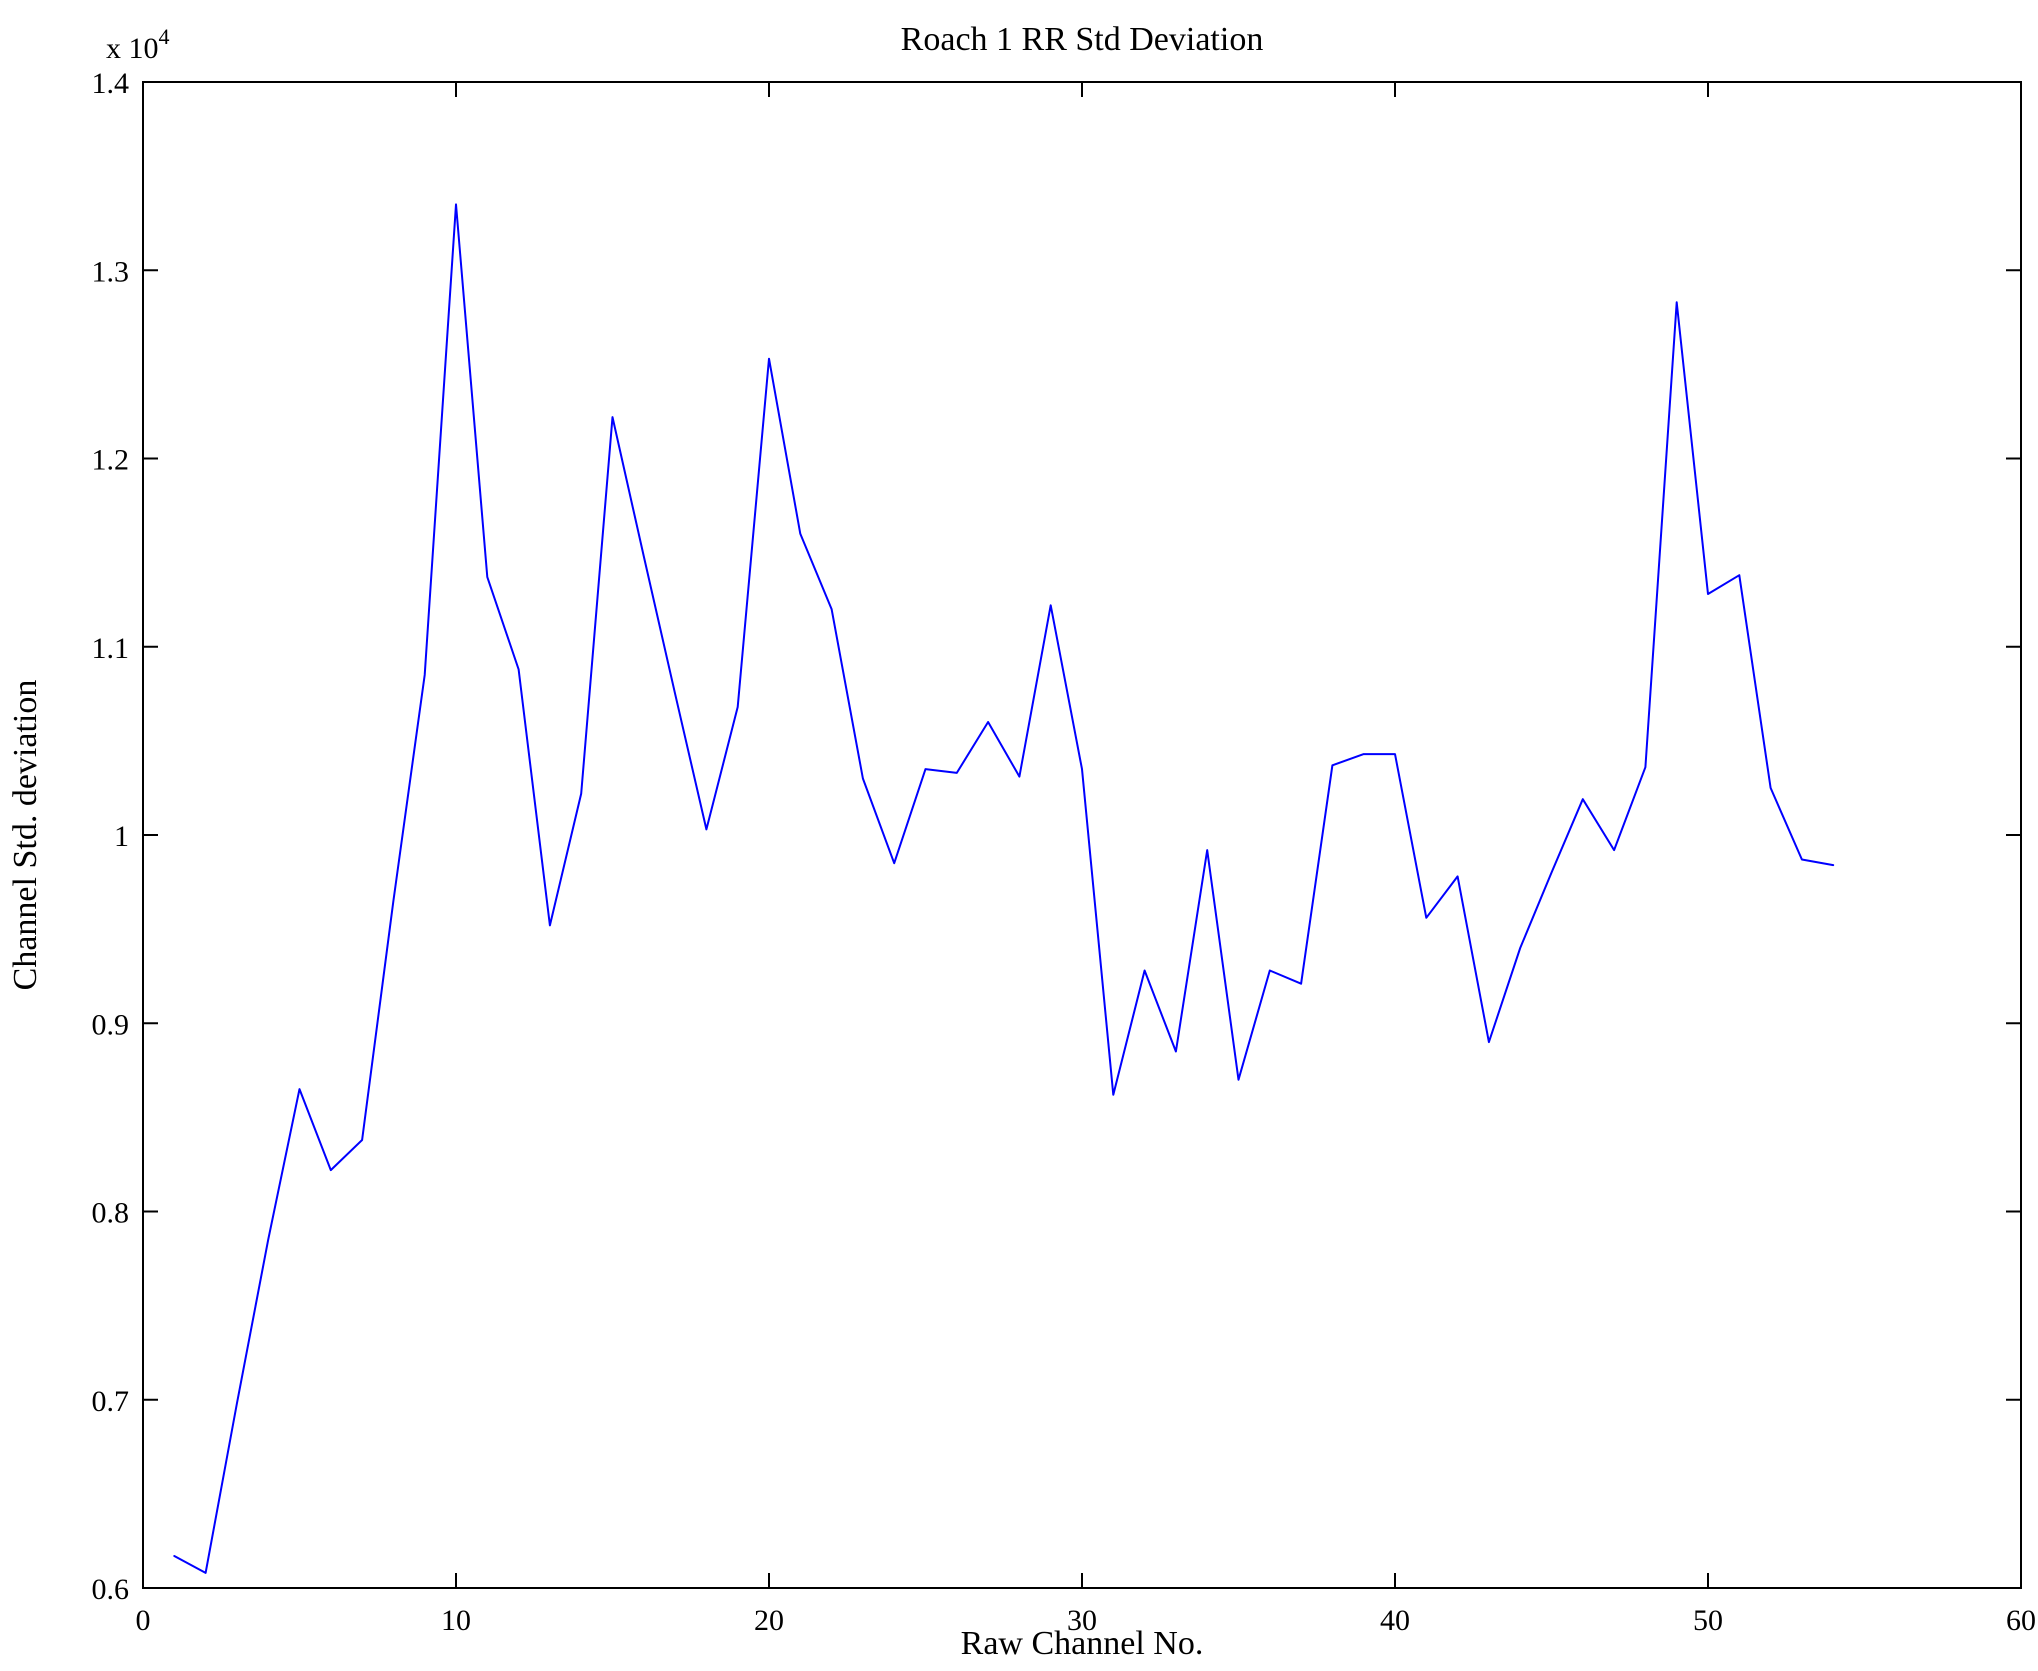 The width and height of the screenshot is (2038, 1671). I want to click on y-axis-multiplier: x 104, so click(138, 44).